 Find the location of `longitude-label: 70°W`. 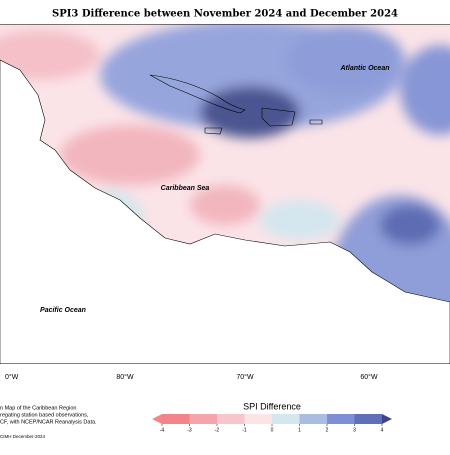

longitude-label: 70°W is located at coordinates (245, 377).